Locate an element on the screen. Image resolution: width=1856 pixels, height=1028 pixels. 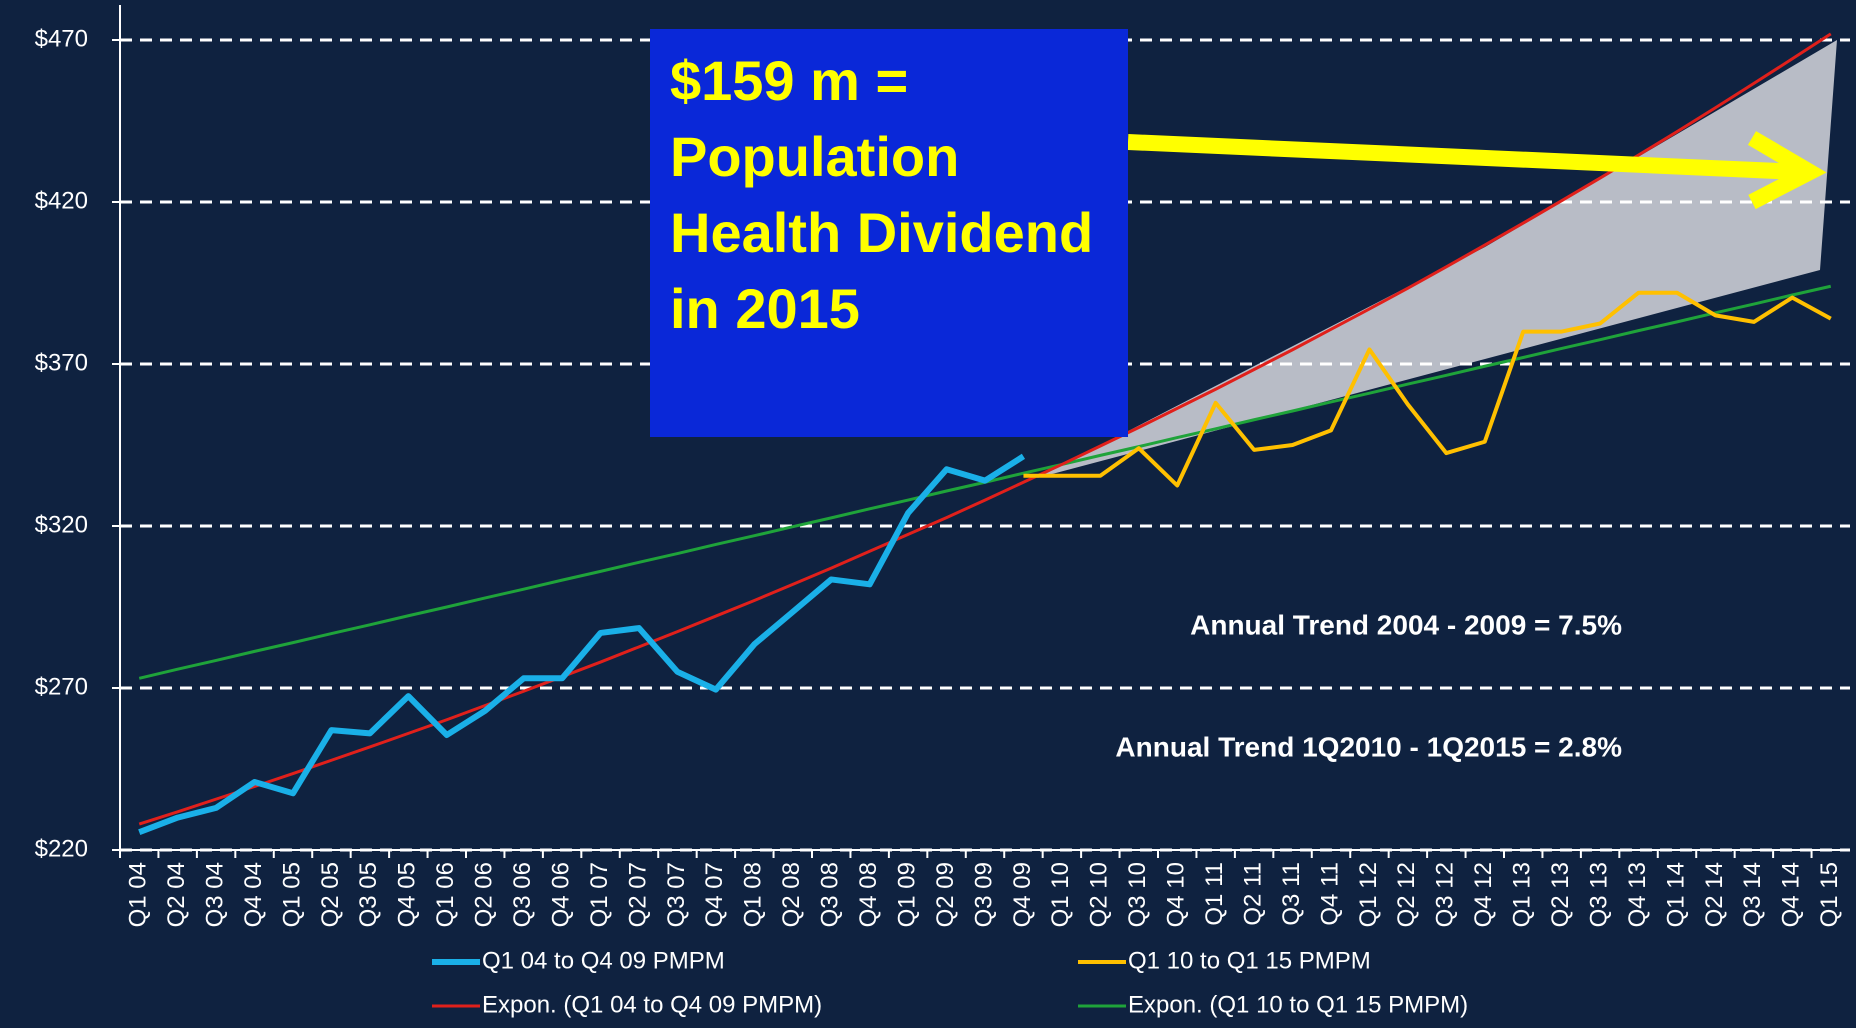
series-line is located at coordinates (1427, 389).